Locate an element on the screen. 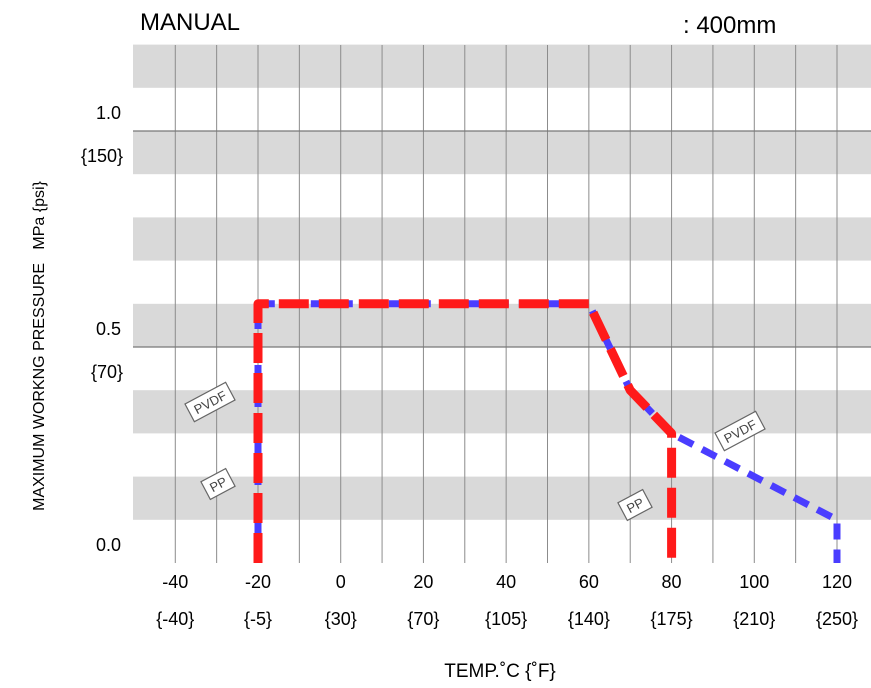  chart-title: MANUAL is located at coordinates (190, 22).